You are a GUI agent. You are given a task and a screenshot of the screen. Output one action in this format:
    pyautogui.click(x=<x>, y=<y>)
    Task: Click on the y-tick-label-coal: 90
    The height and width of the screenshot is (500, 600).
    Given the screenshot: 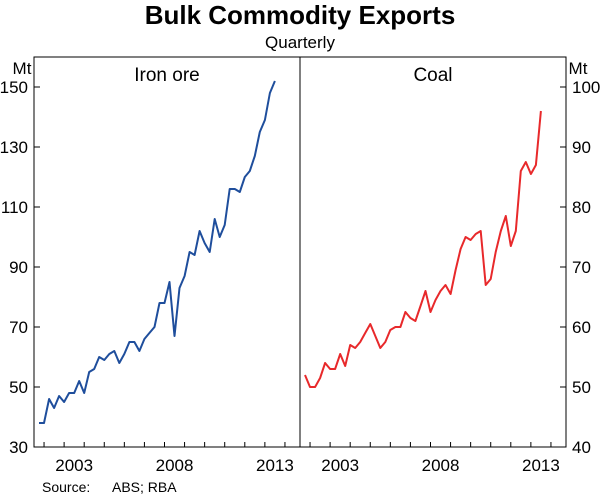 What is the action you would take?
    pyautogui.click(x=581, y=147)
    